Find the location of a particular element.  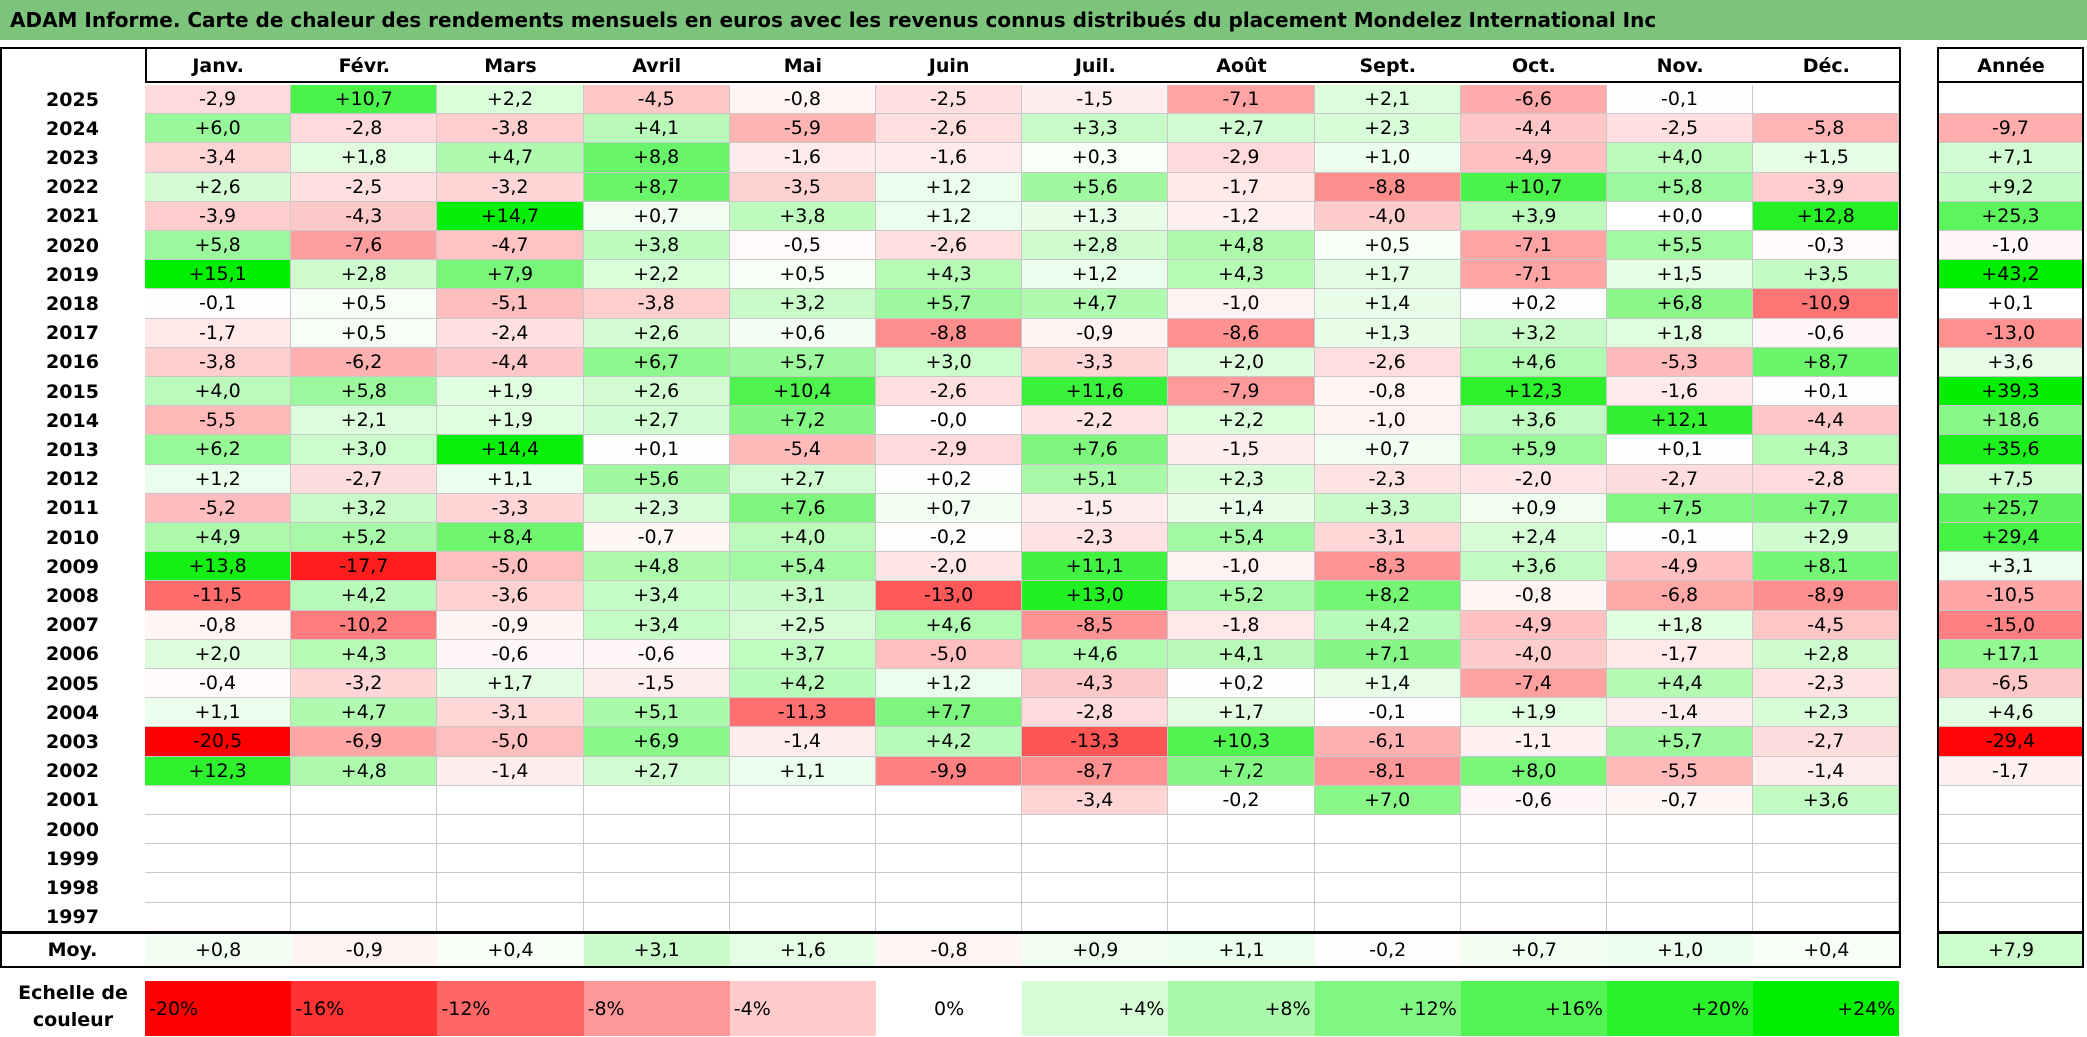

month-return-cell: -3,1 is located at coordinates (510, 713).